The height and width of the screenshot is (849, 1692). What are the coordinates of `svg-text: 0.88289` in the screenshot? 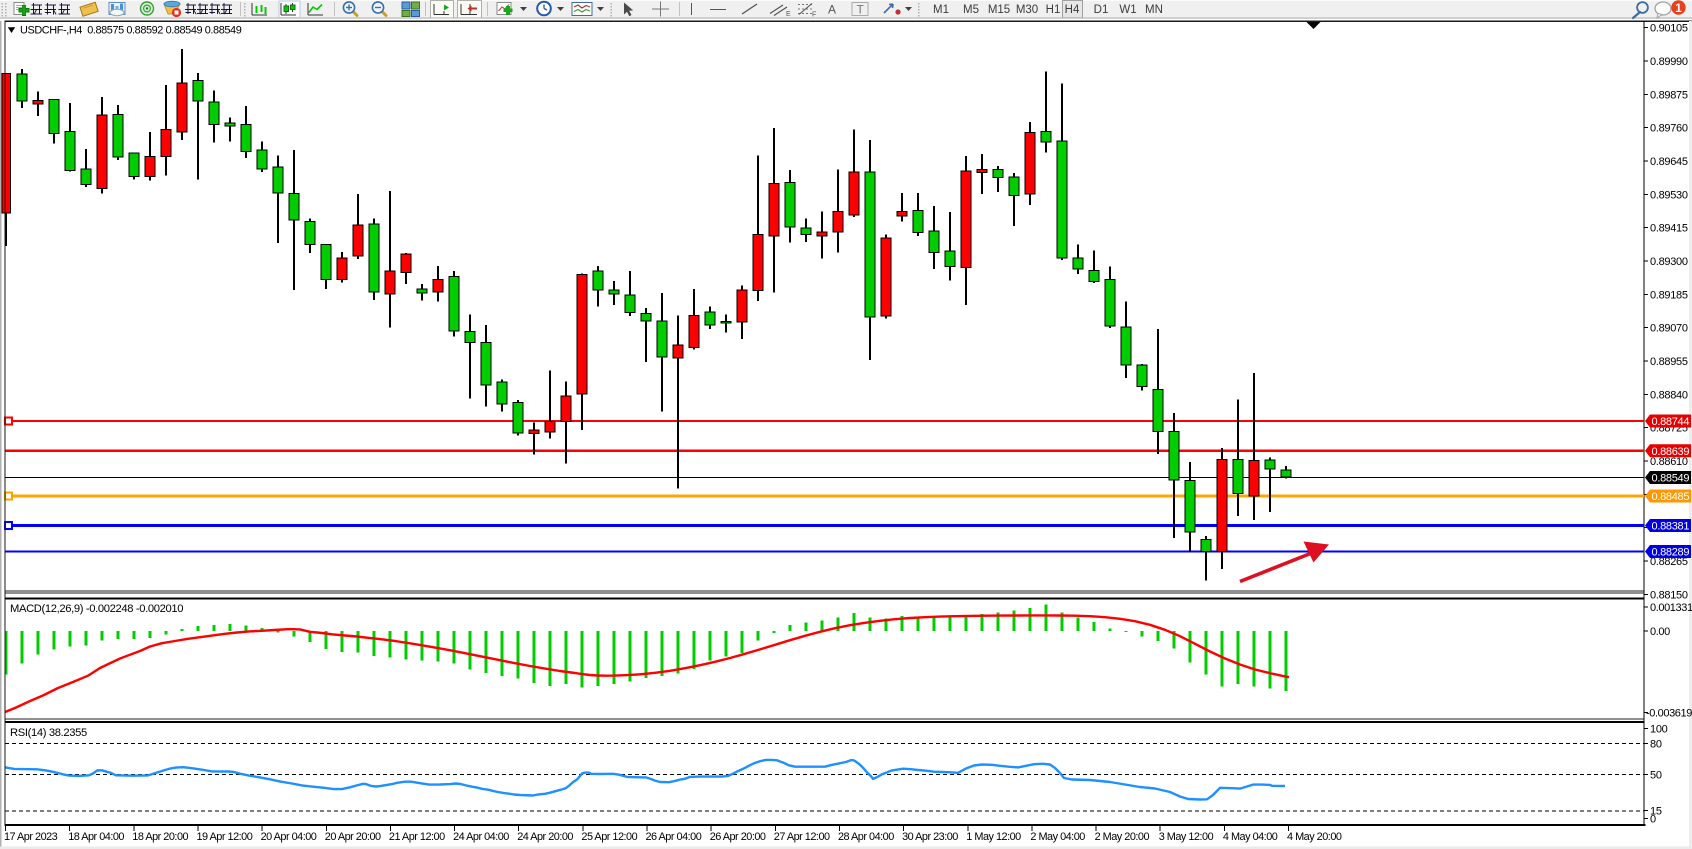 It's located at (1671, 553).